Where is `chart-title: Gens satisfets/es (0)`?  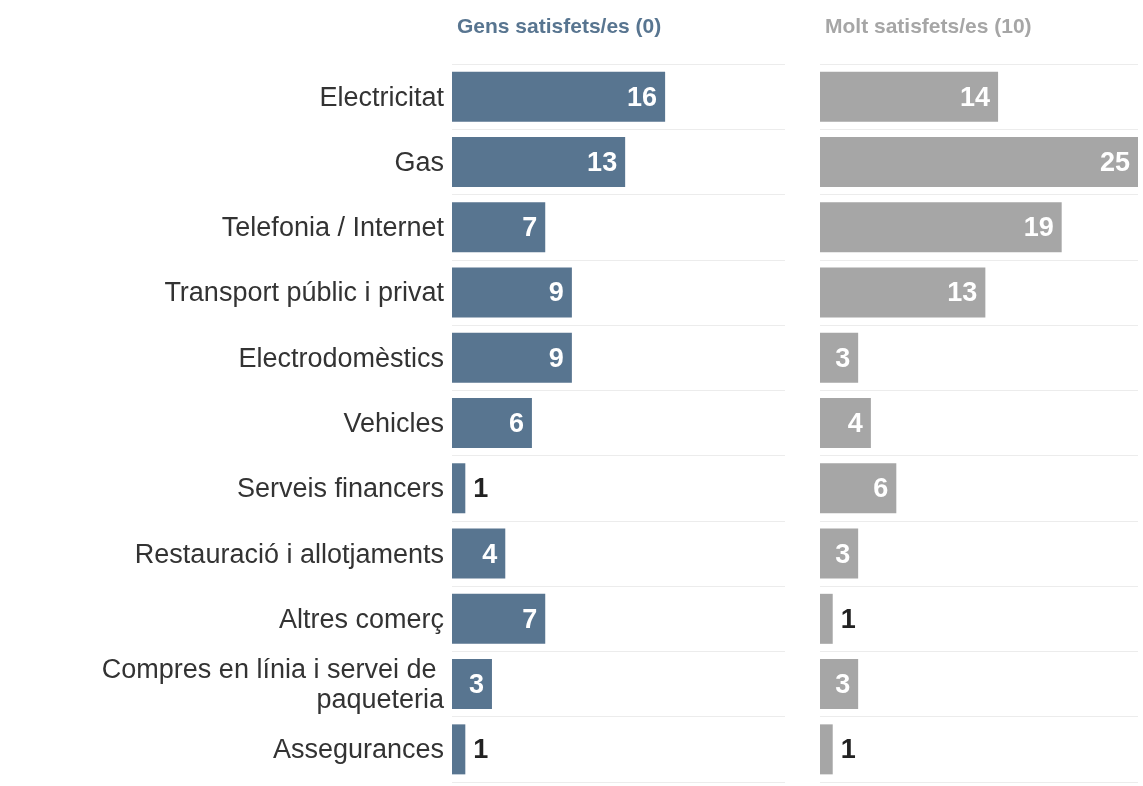
chart-title: Gens satisfets/es (0) is located at coordinates (559, 25).